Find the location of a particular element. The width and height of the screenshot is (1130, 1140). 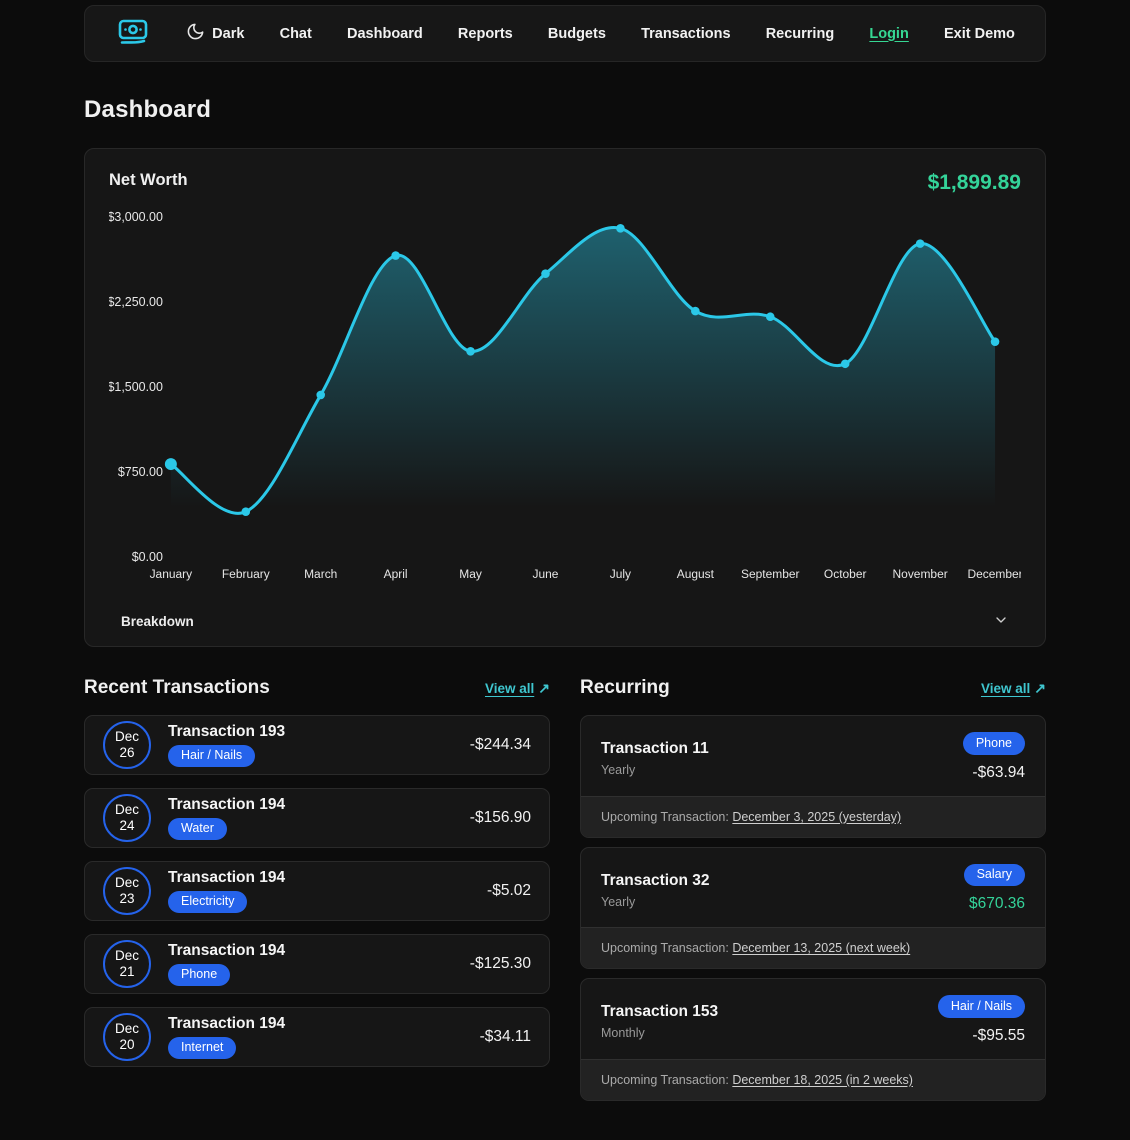

recurring-transaction-title: Transaction 32 is located at coordinates (655, 880).